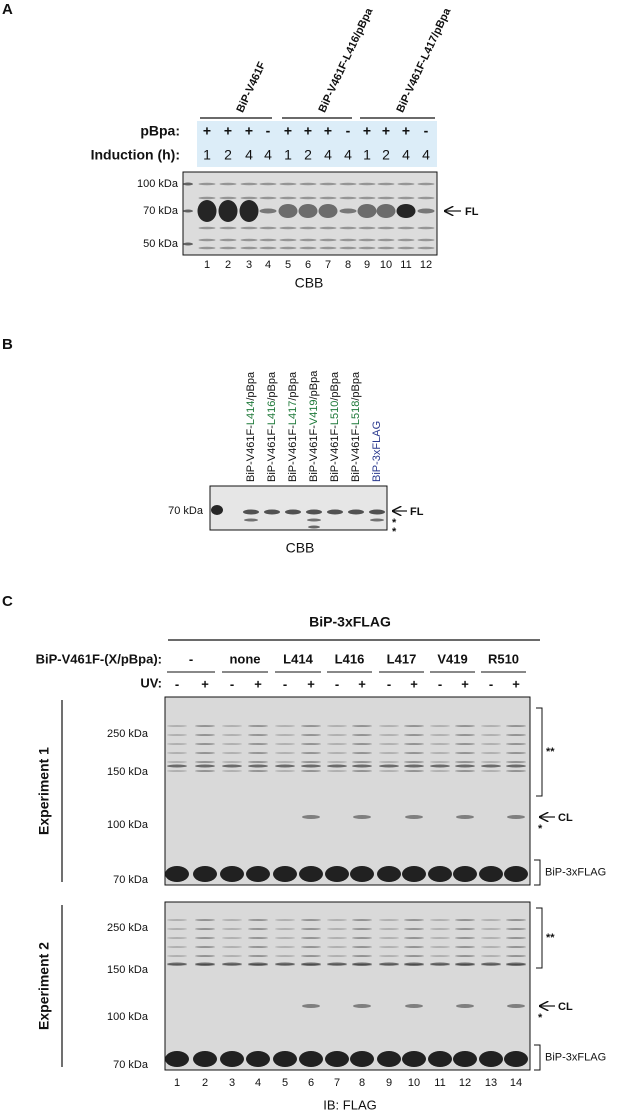  What do you see at coordinates (258, 1083) in the screenshot?
I see `lane-number: 4` at bounding box center [258, 1083].